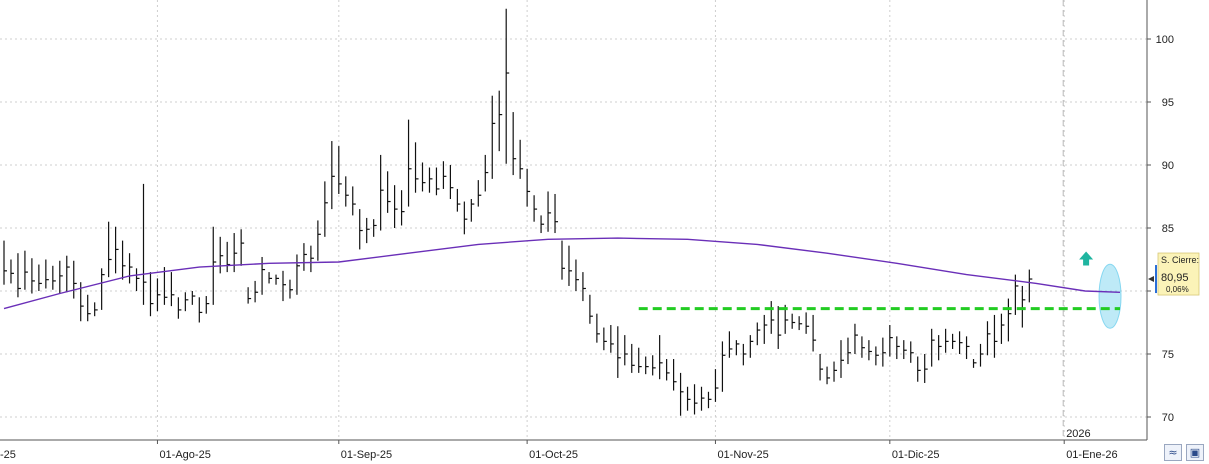  What do you see at coordinates (184, 455) in the screenshot?
I see `x-tick-label: 01-Ago-25` at bounding box center [184, 455].